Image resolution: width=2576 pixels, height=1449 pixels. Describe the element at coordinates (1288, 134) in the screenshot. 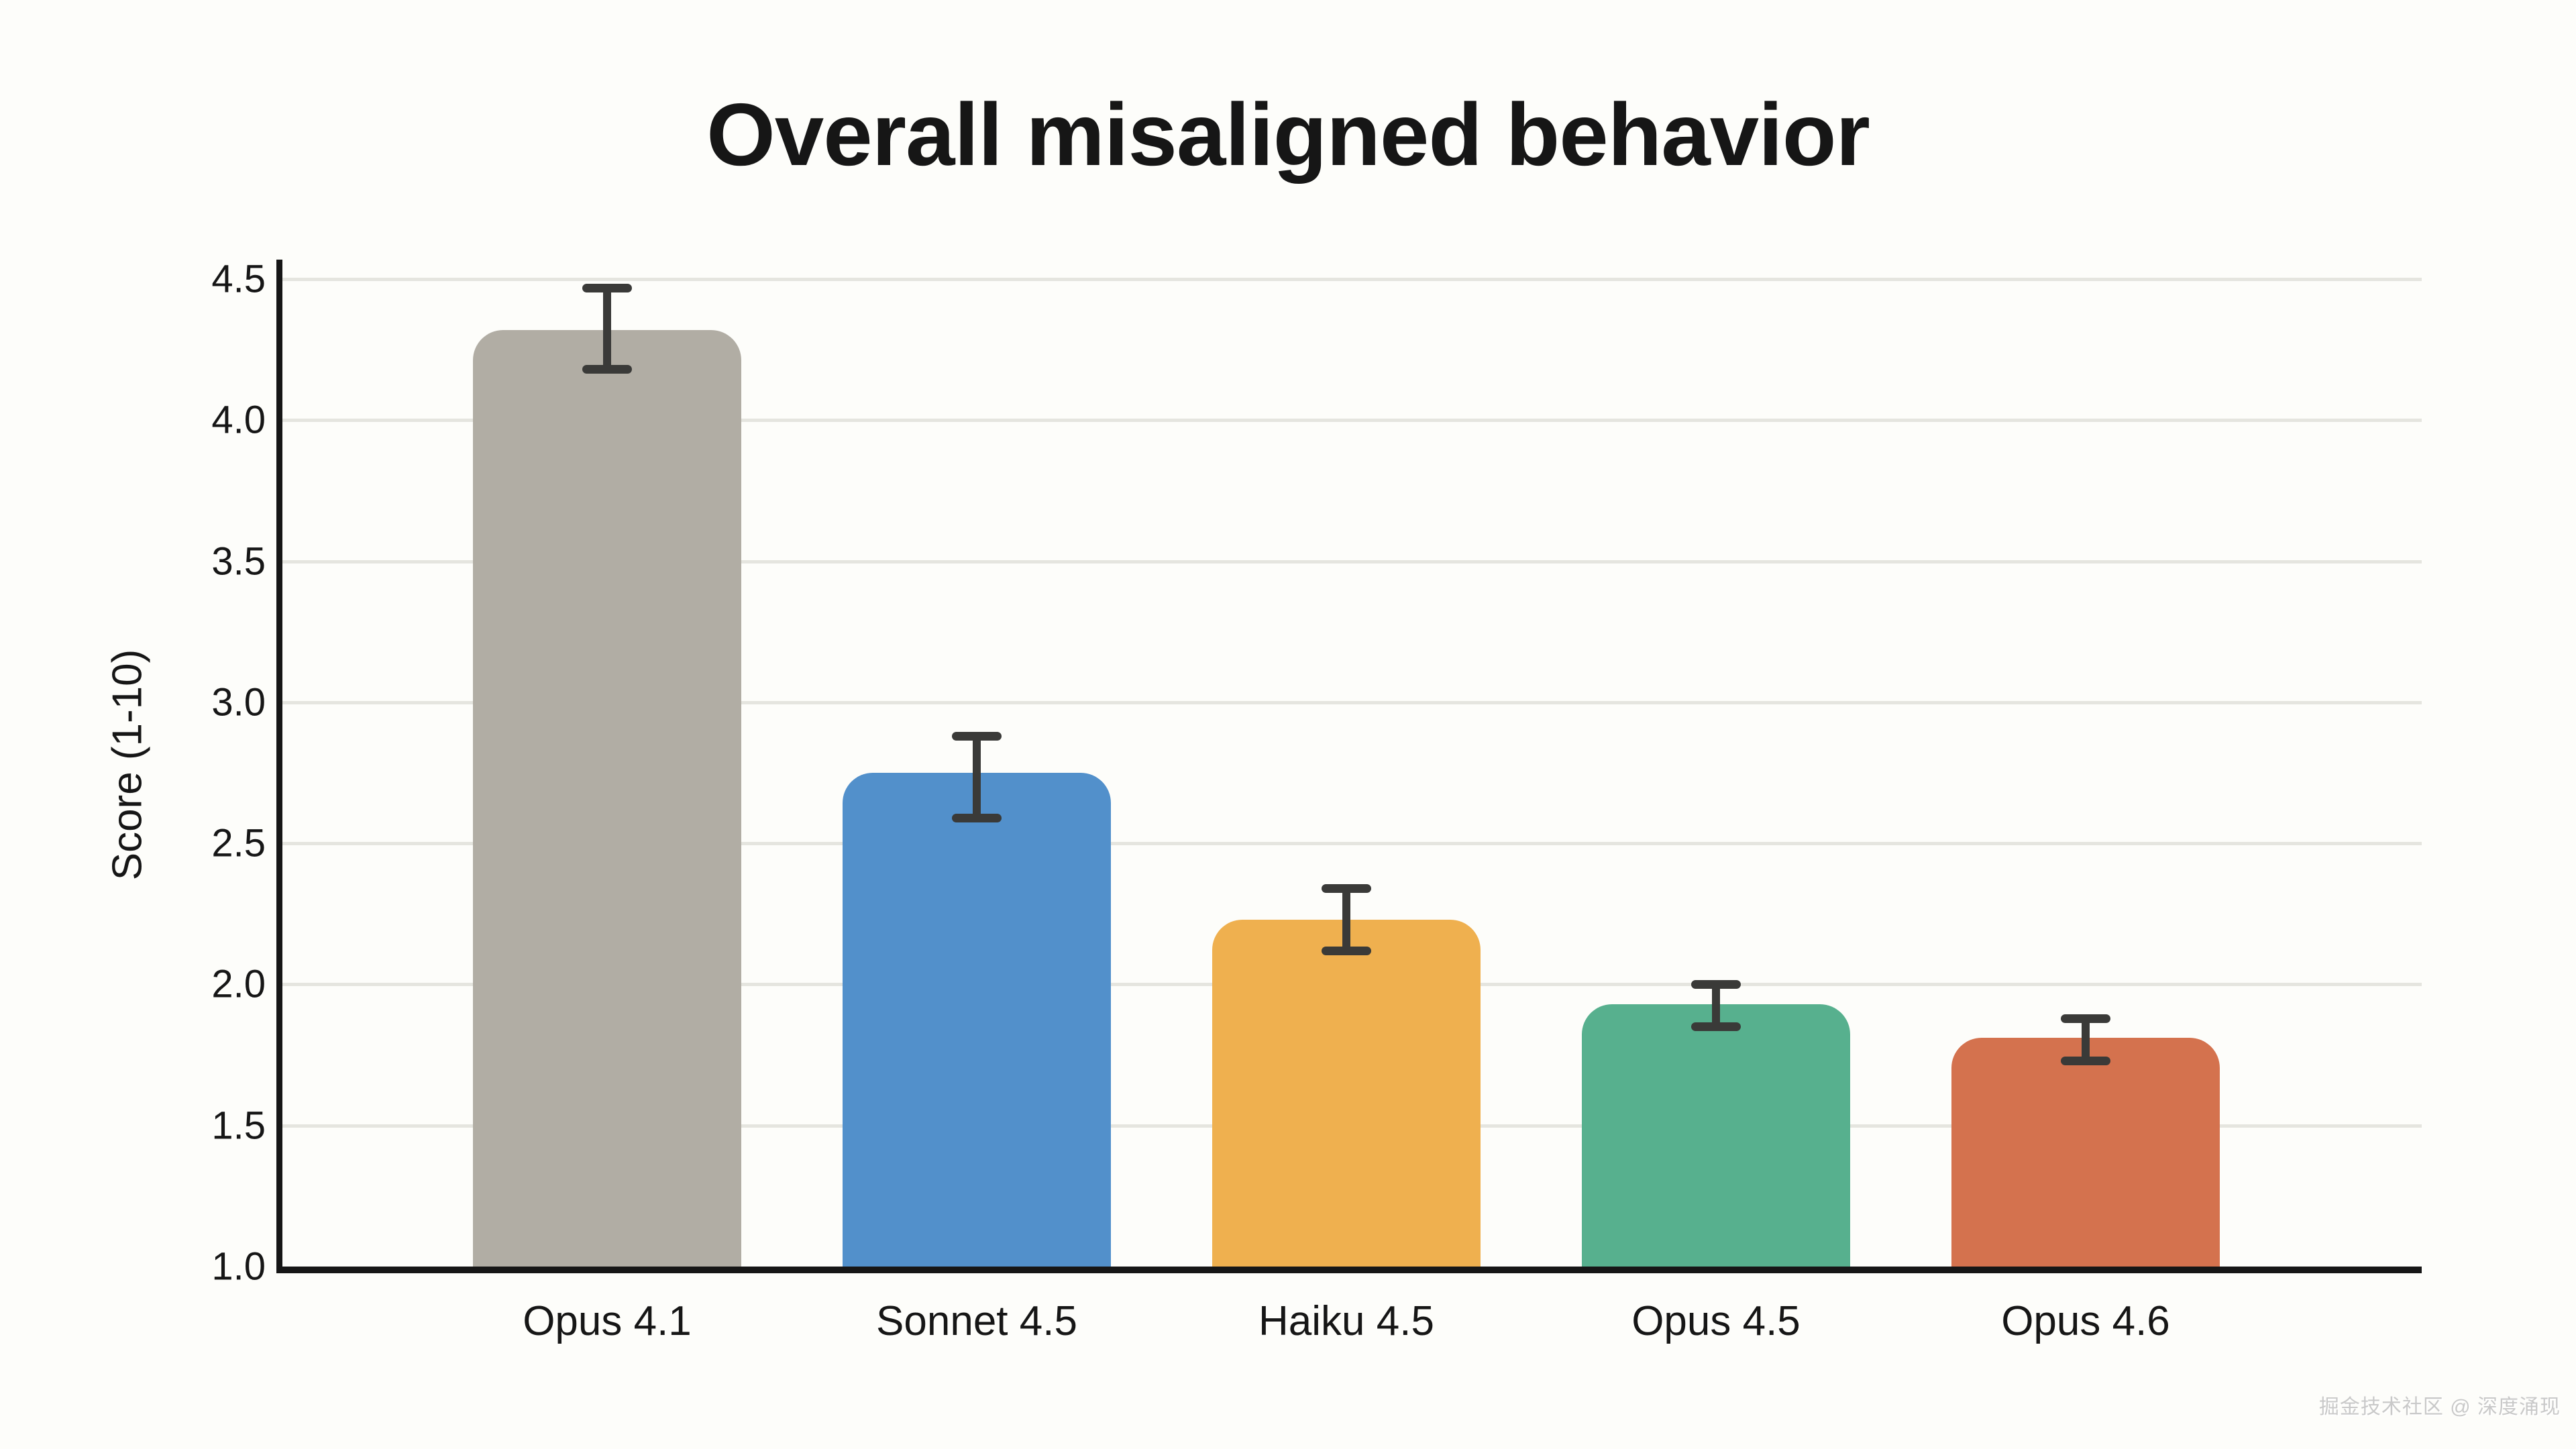

I see `chart-title: Overall misaligned behavior` at that location.